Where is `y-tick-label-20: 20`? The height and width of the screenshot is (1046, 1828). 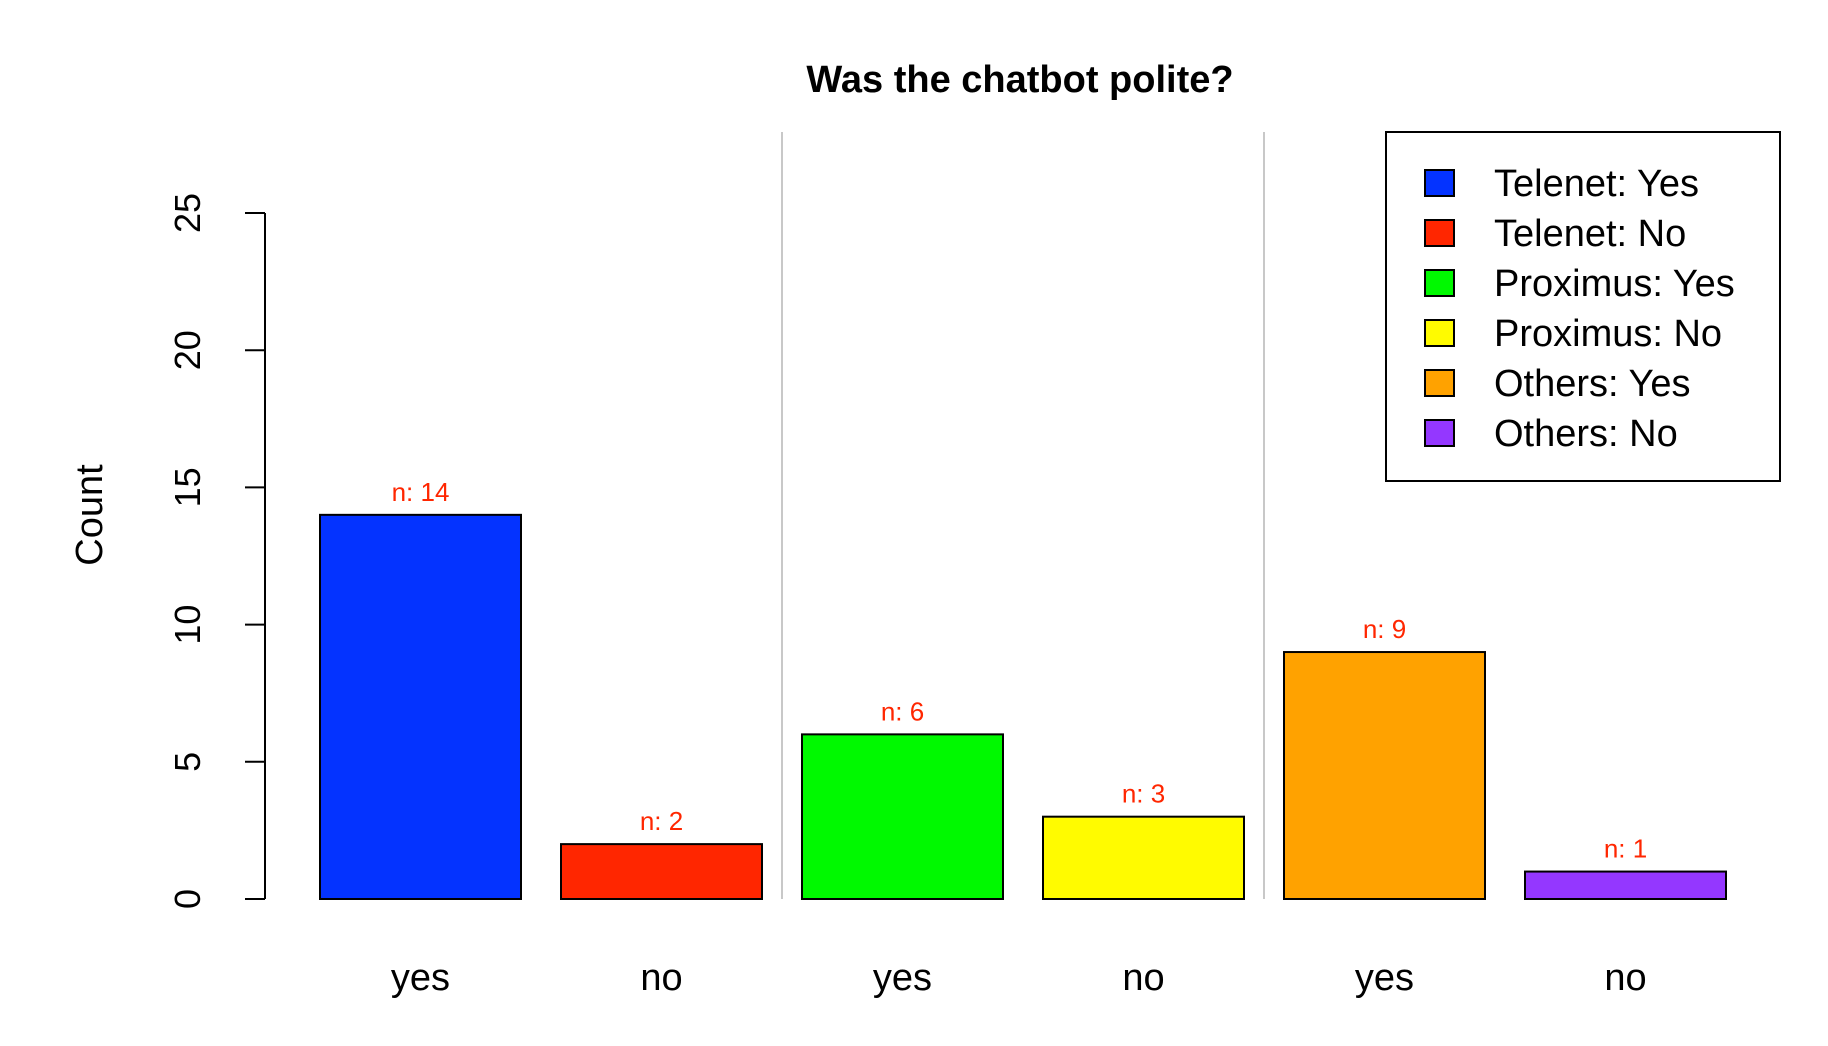
y-tick-label-20: 20 is located at coordinates (187, 350).